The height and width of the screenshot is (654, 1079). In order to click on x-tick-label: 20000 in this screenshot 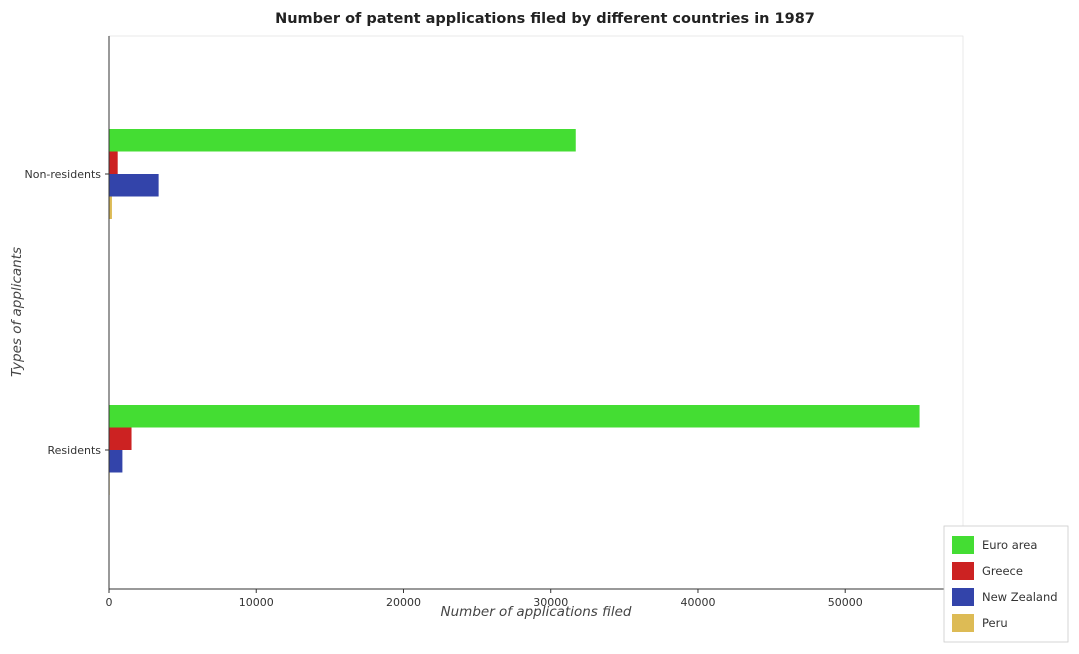, I will do `click(403, 602)`.